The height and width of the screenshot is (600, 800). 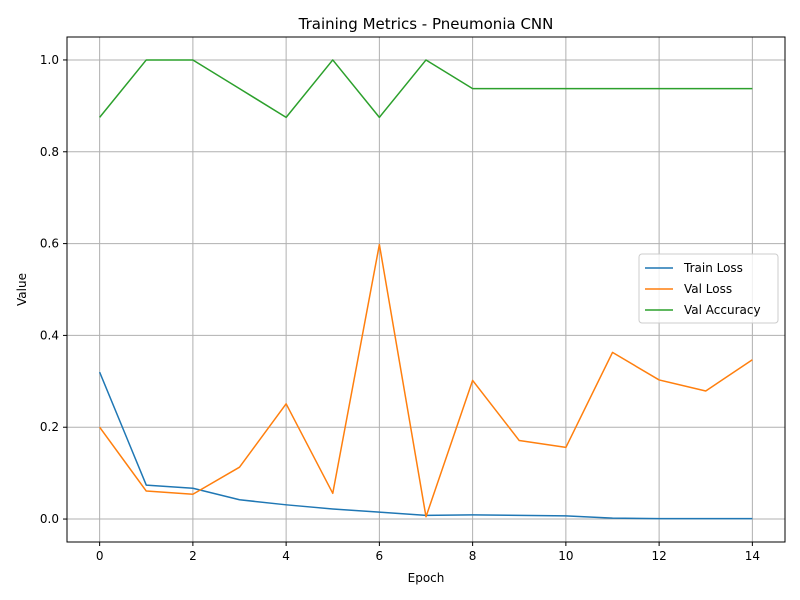 What do you see at coordinates (22, 289) in the screenshot?
I see `y-axis-label: Value` at bounding box center [22, 289].